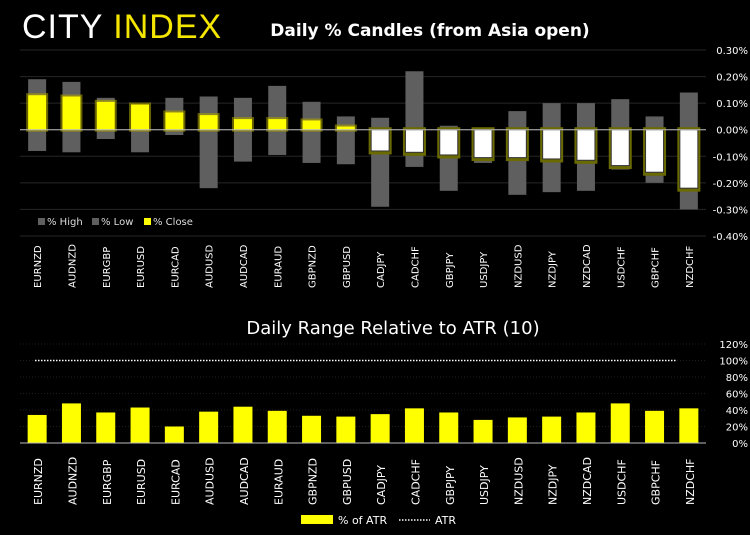  I want to click on x-tick-label: GBPJPY, so click(450, 270).